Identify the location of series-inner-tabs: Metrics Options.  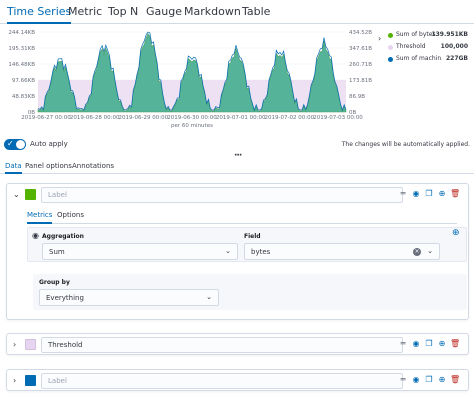
(242, 217).